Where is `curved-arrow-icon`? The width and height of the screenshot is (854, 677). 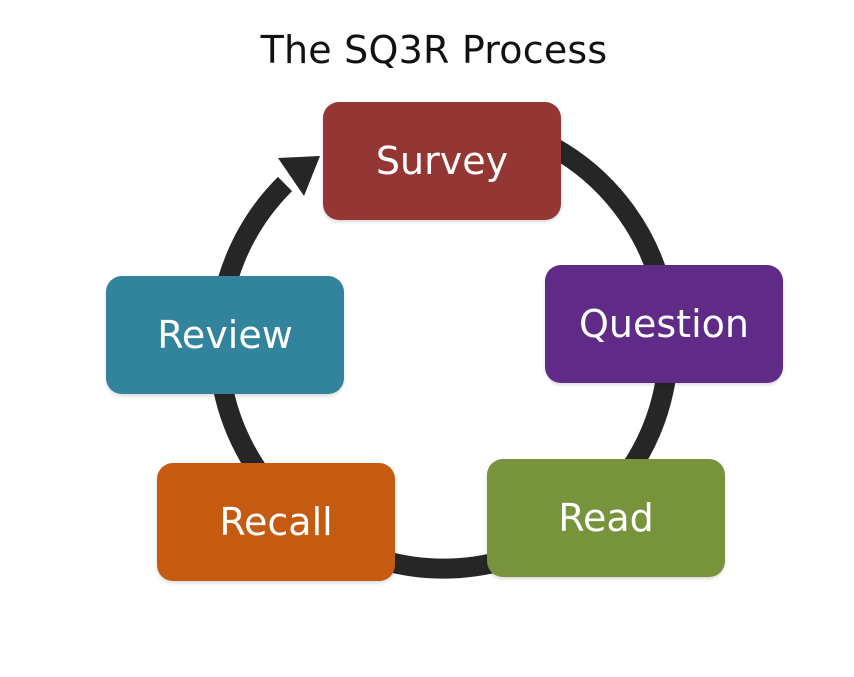
curved-arrow-icon is located at coordinates (299, 176).